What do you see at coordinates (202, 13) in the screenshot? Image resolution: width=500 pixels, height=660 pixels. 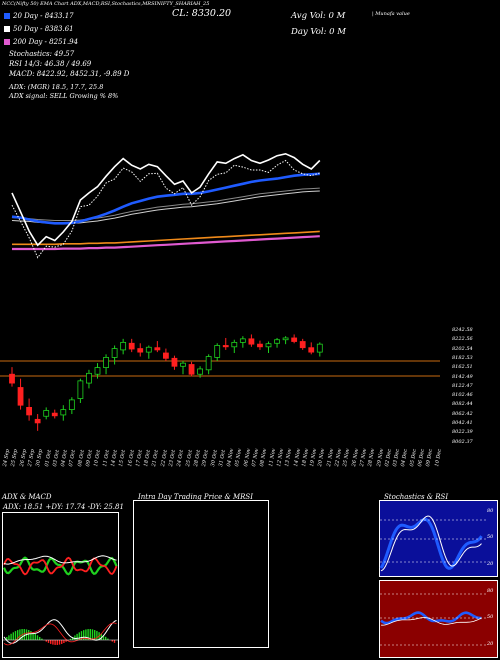 I see `close-price-label: CL: 8330.20` at bounding box center [202, 13].